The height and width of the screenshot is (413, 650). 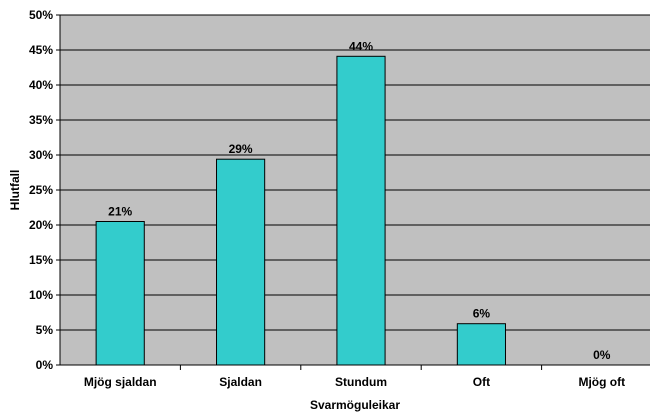 I want to click on y-tick-label: 40%, so click(x=41, y=85).